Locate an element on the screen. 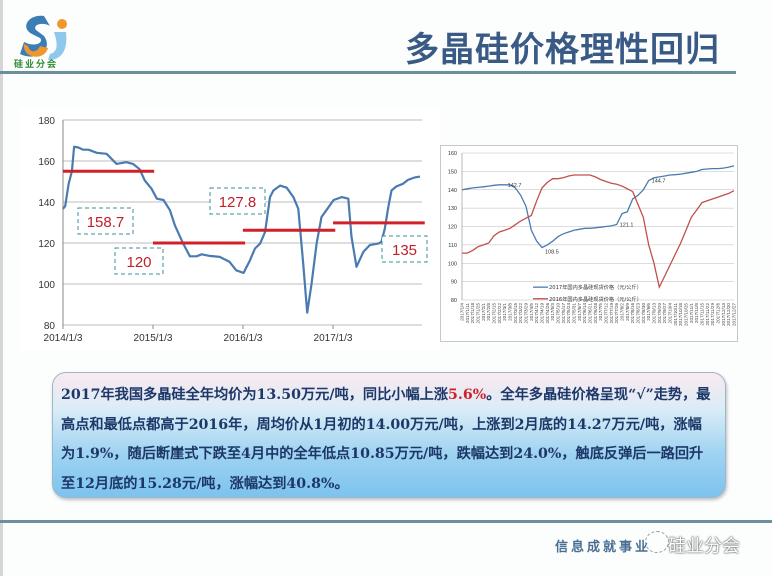 Image resolution: width=772 pixels, height=576 pixels. x-tick-label: 2017/8/23 is located at coordinates (638, 313).